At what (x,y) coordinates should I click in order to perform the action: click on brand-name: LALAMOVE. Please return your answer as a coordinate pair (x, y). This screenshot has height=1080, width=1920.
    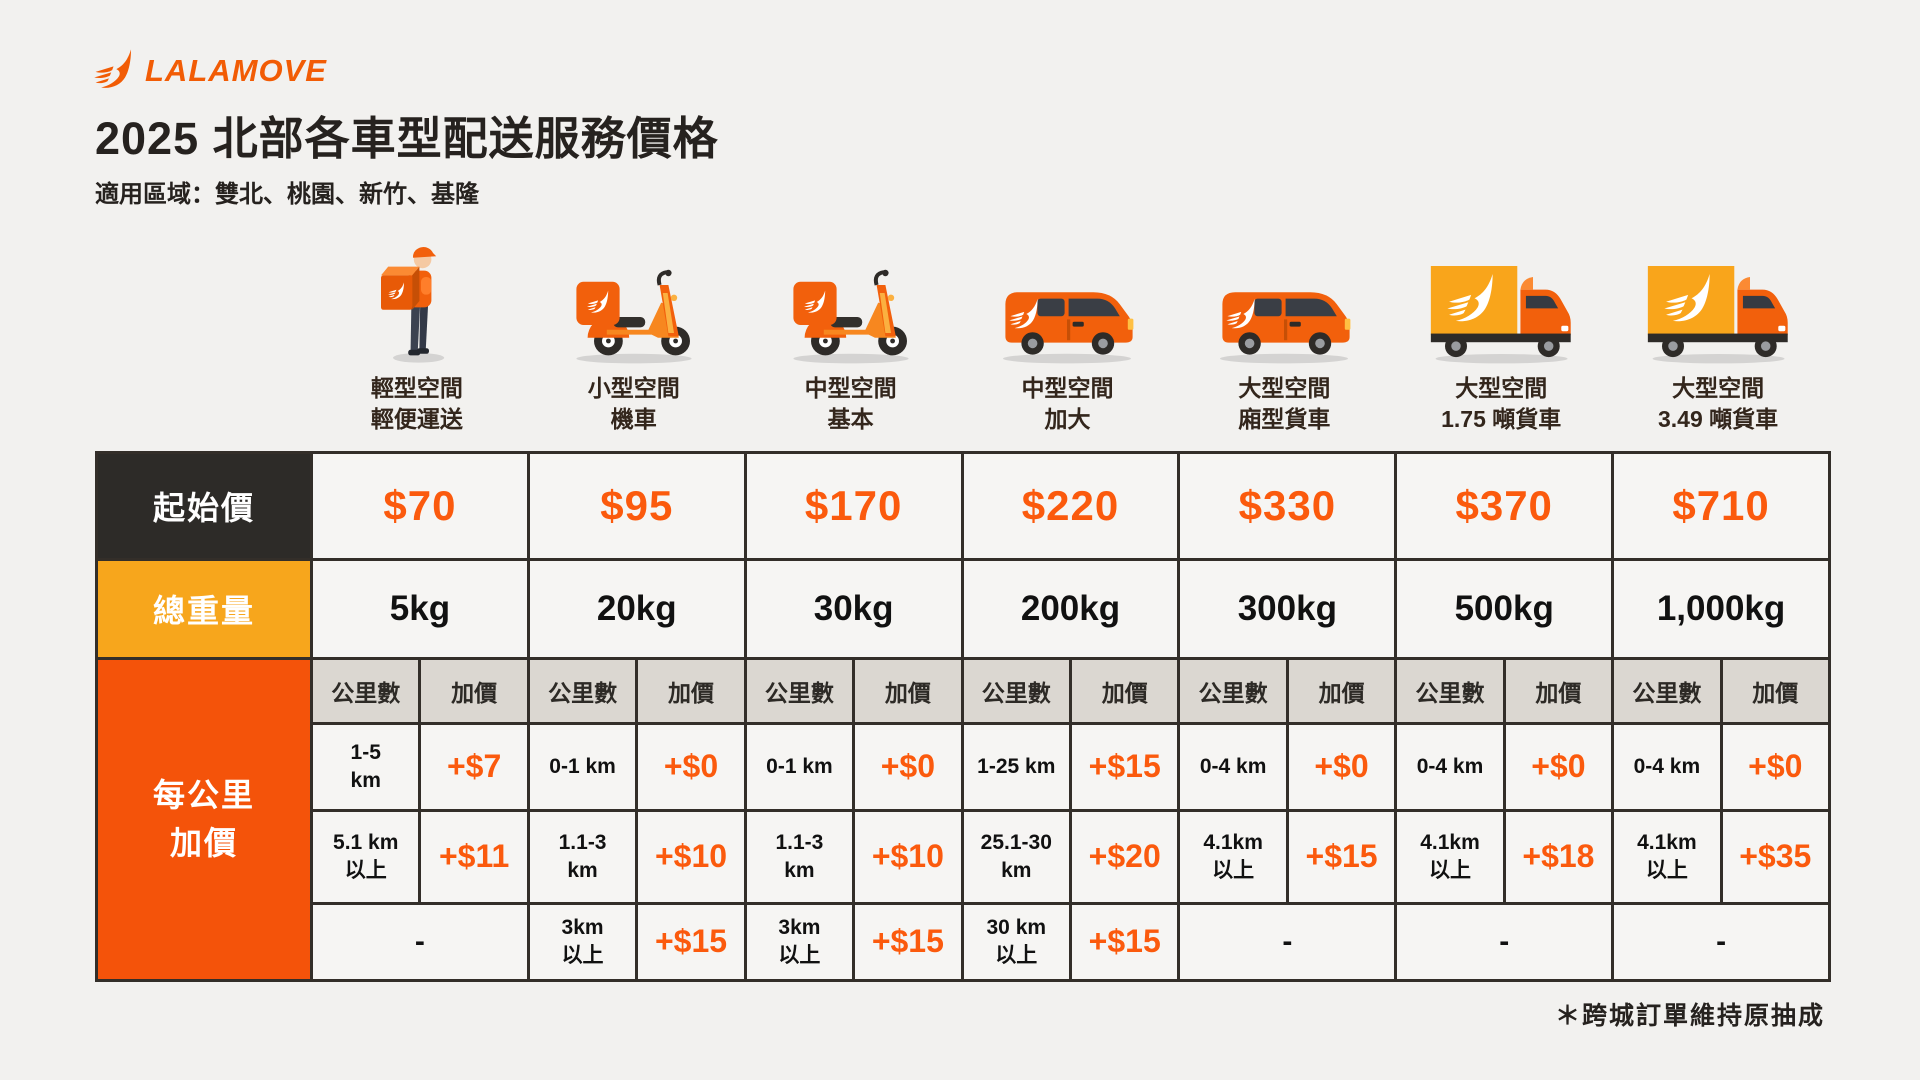
    Looking at the image, I should click on (236, 70).